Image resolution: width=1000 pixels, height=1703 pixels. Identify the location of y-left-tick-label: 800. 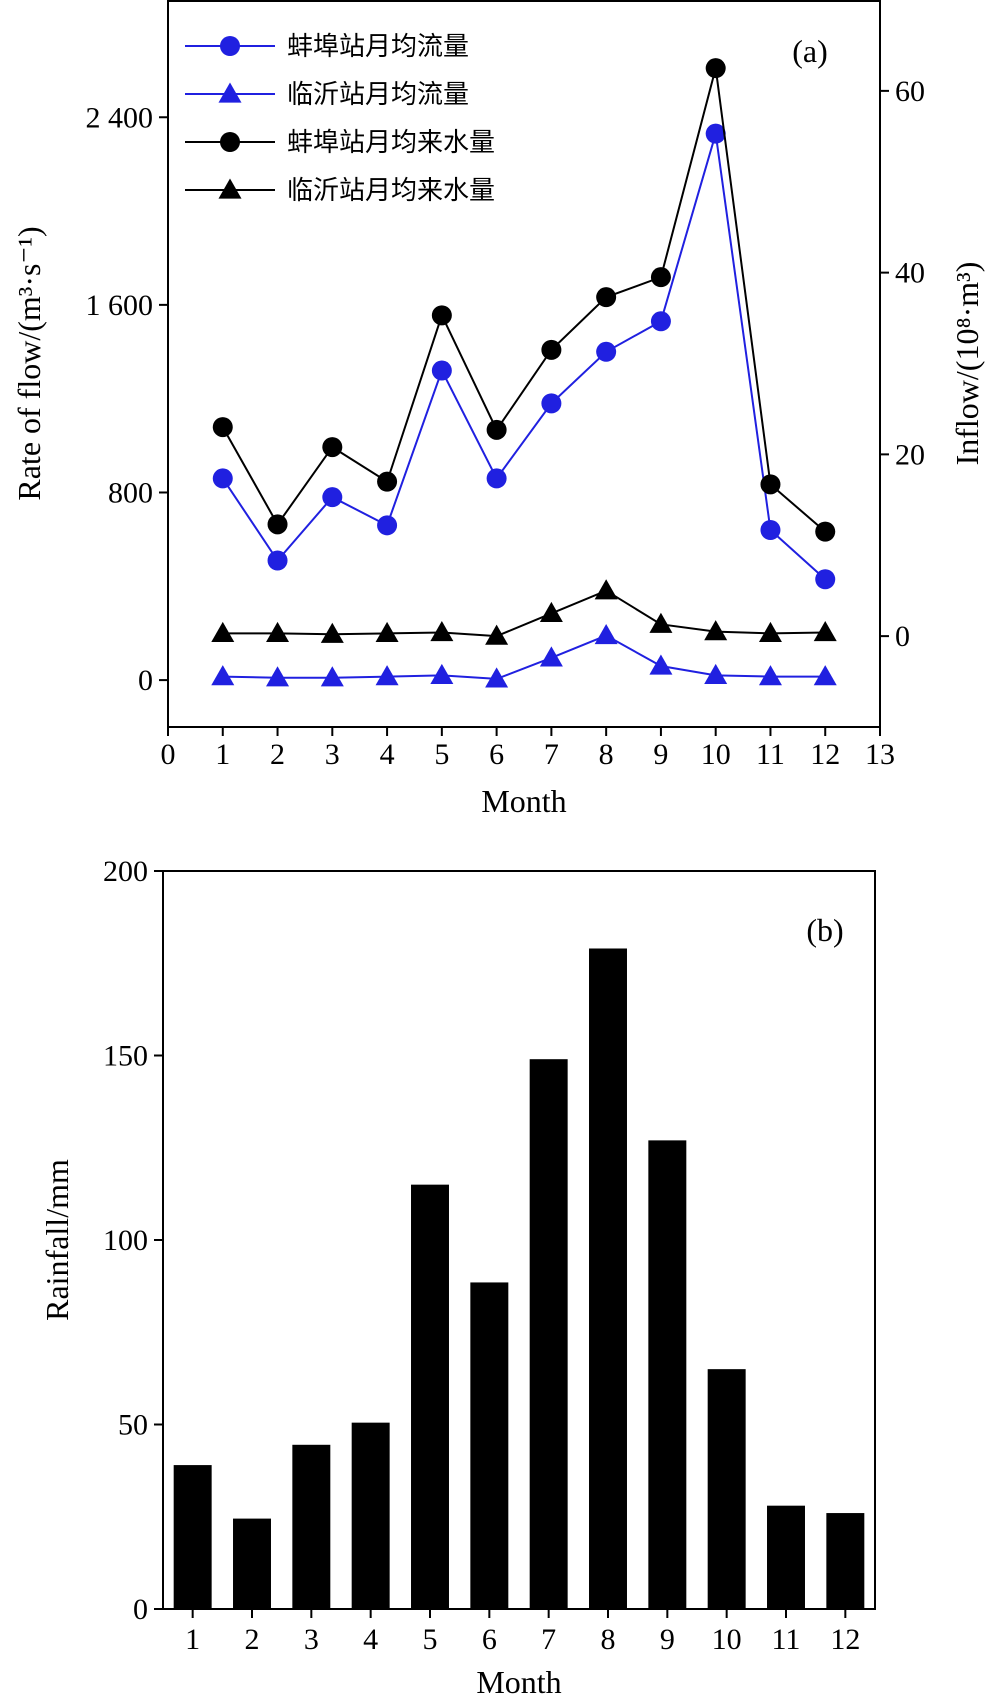
(130, 492).